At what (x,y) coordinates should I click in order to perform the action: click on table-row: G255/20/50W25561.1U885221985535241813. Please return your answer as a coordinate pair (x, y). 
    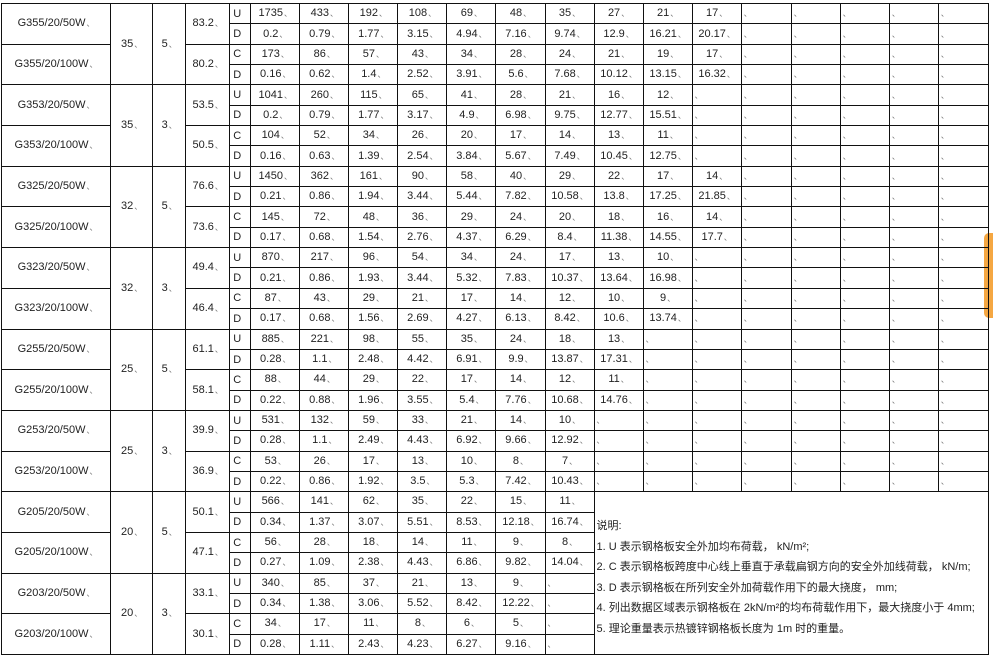
    Looking at the image, I should click on (495, 369).